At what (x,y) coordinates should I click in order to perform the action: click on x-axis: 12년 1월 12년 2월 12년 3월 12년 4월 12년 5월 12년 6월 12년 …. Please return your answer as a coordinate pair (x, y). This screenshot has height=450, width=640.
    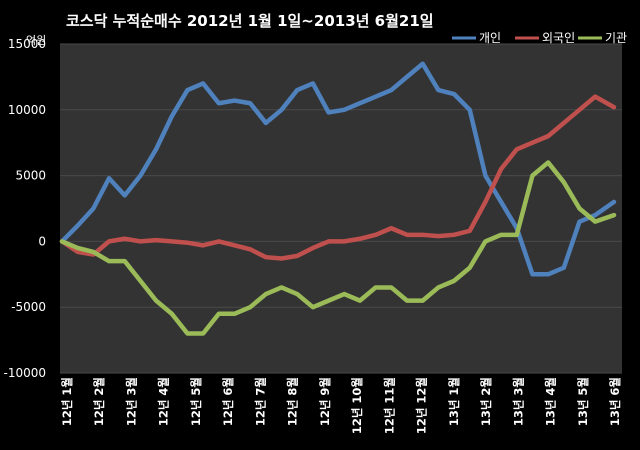
    Looking at the image, I should click on (341, 405).